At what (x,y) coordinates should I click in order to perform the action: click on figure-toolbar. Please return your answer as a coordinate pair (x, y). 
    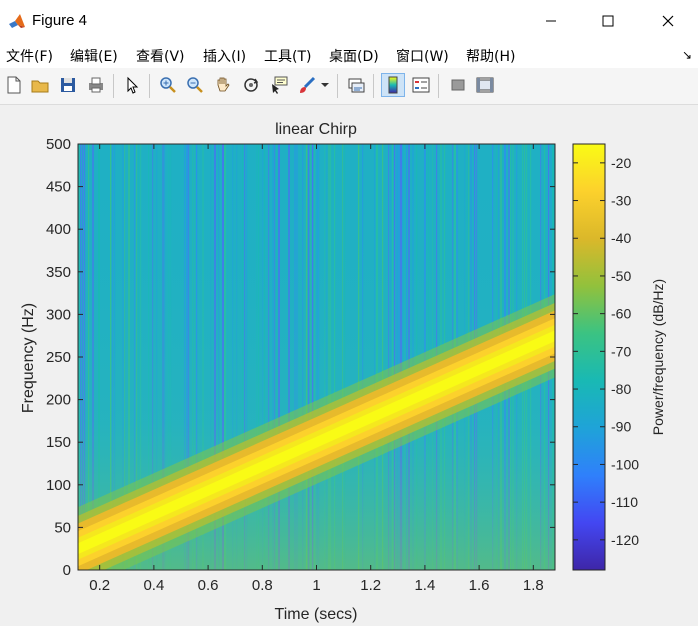
    Looking at the image, I should click on (349, 86).